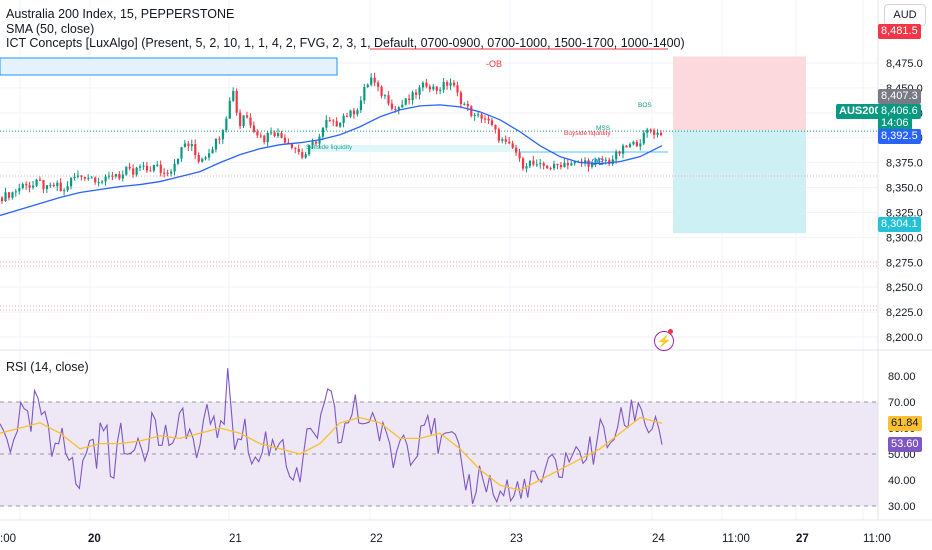 The image size is (932, 550). I want to click on mss-label: MSS, so click(603, 128).